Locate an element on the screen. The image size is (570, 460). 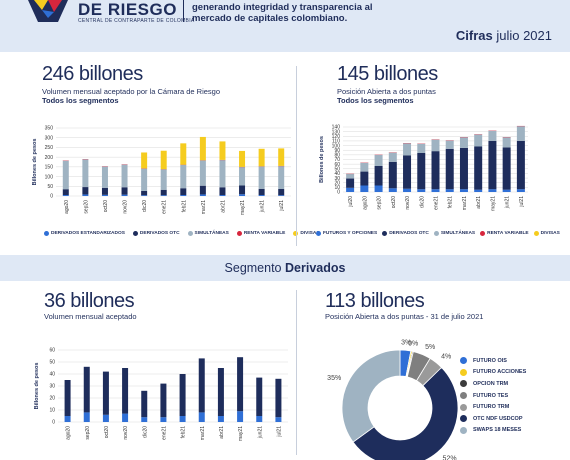
derivatives-volume-x-tick: abr21 is located at coordinates (222, 432).